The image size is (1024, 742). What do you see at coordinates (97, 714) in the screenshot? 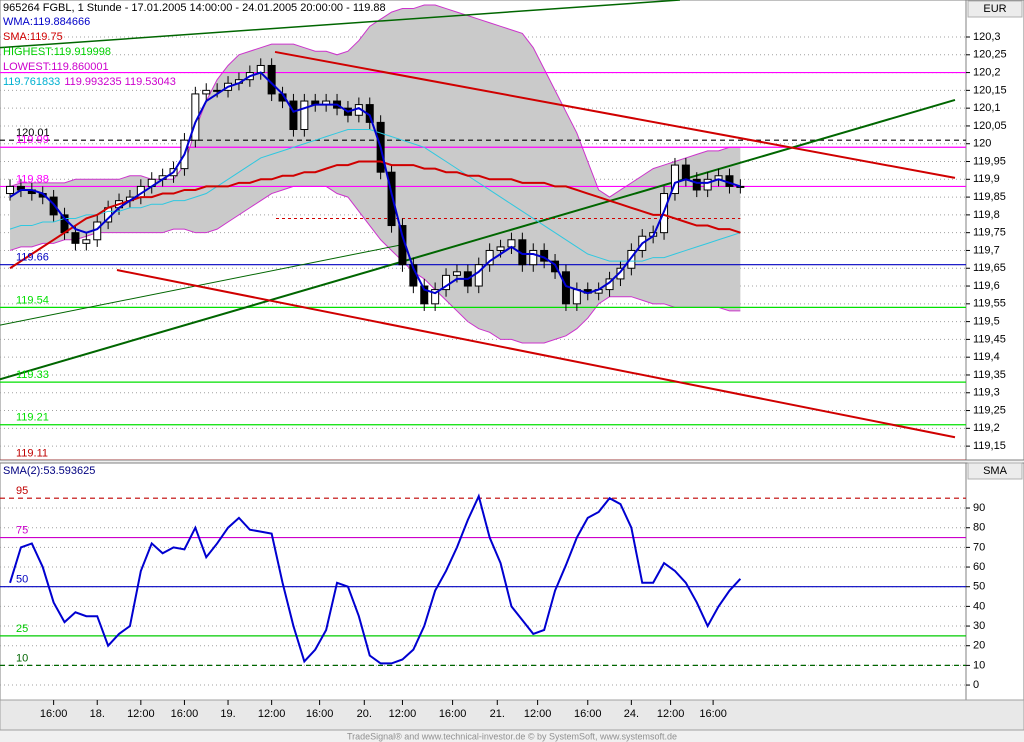
I see `x-tick-label: 18.` at bounding box center [97, 714].